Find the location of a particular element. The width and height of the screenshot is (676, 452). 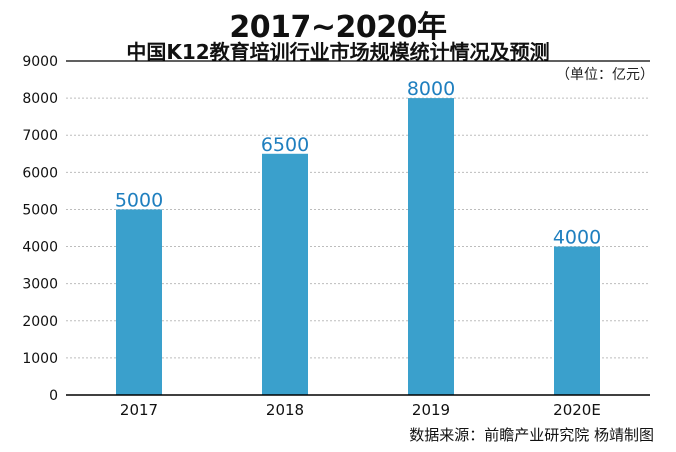

y-tick-label: 2000 is located at coordinates (40, 322).